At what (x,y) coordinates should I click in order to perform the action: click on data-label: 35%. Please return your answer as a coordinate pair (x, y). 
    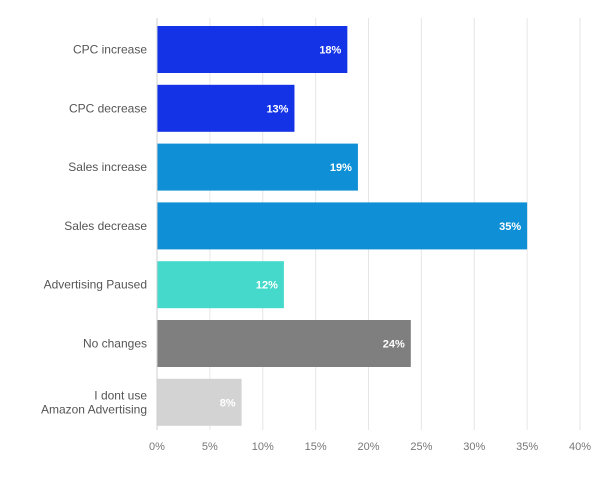
    Looking at the image, I should click on (510, 227).